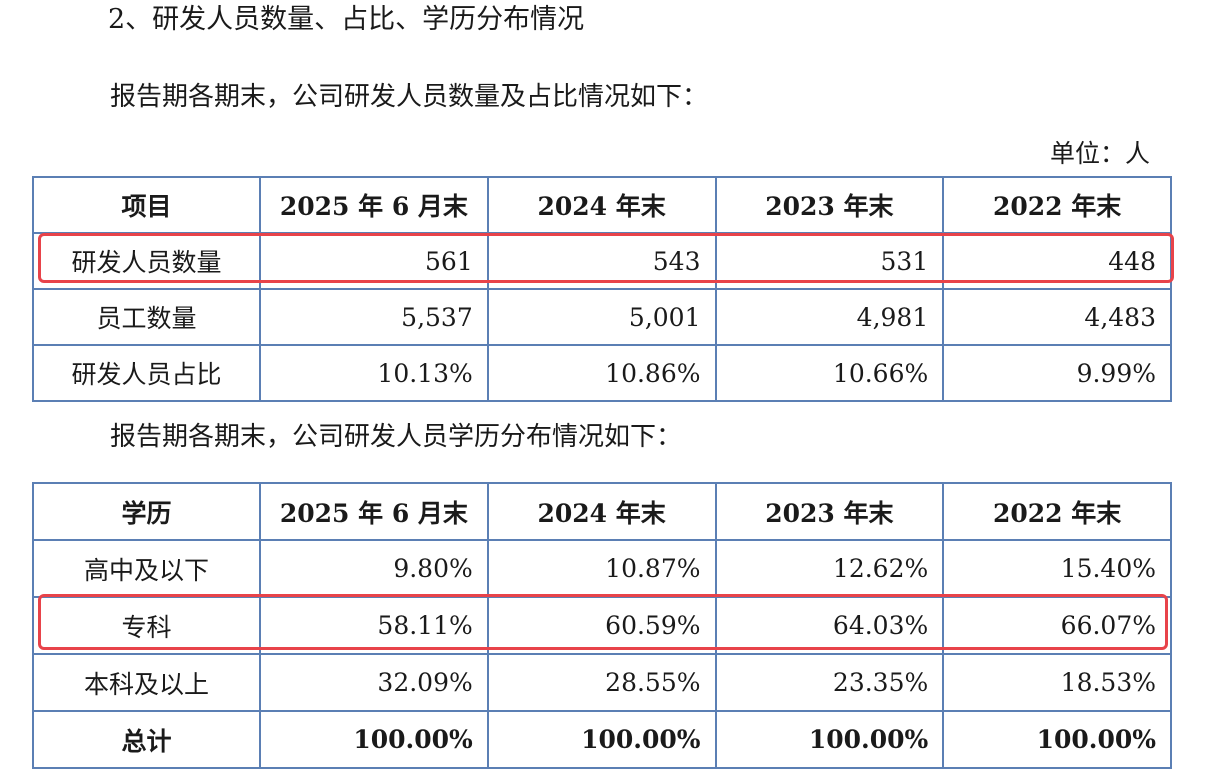 The width and height of the screenshot is (1212, 774). I want to click on table-row: 高中及以下 9.80% 10.87% 12.62% 15.40%, so click(602, 568).